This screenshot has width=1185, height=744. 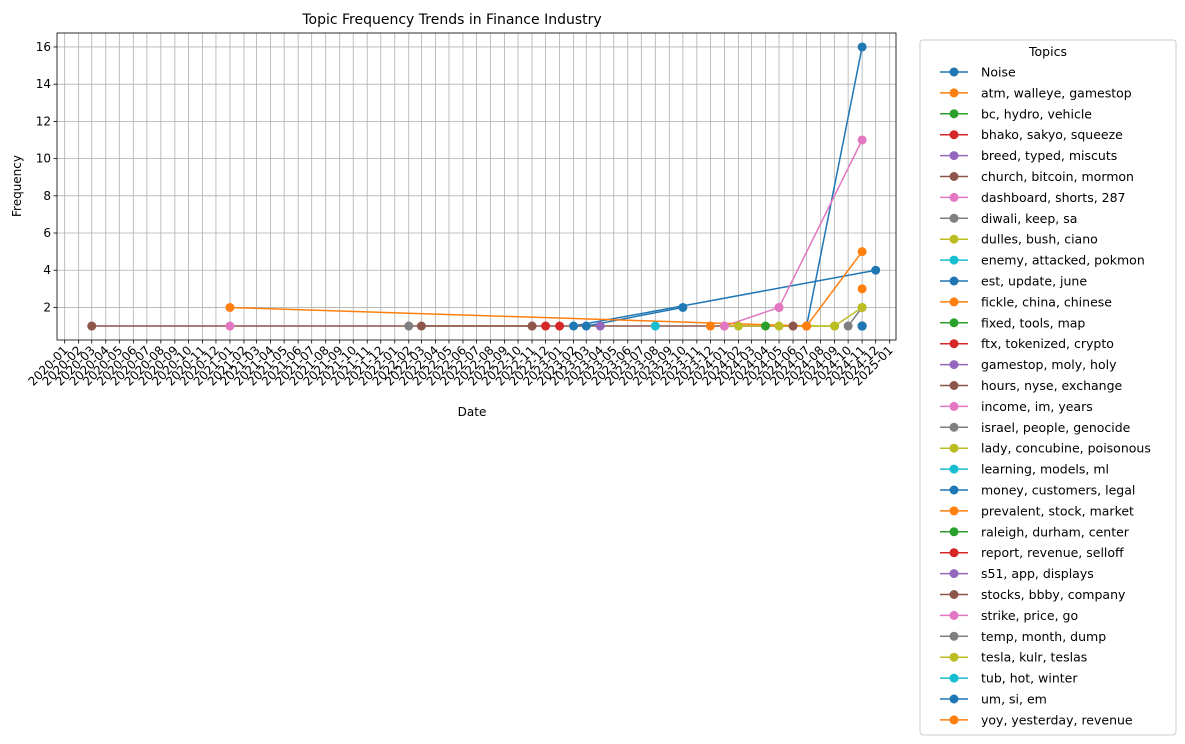 What do you see at coordinates (1056, 92) in the screenshot?
I see `legend-entry-label: atm, walleye, gamestop` at bounding box center [1056, 92].